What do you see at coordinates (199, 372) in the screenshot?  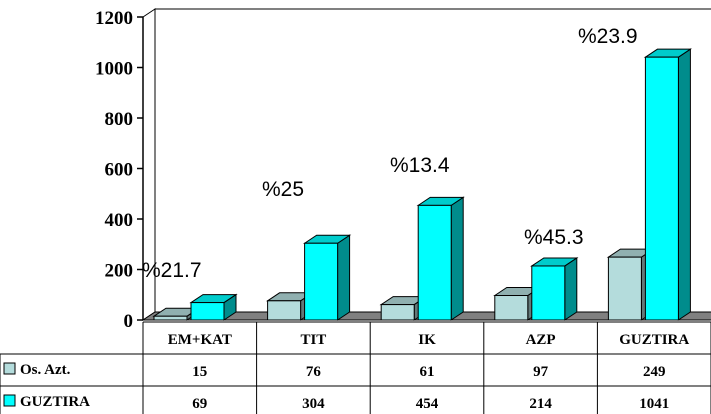 I see `table-cell-value: 15` at bounding box center [199, 372].